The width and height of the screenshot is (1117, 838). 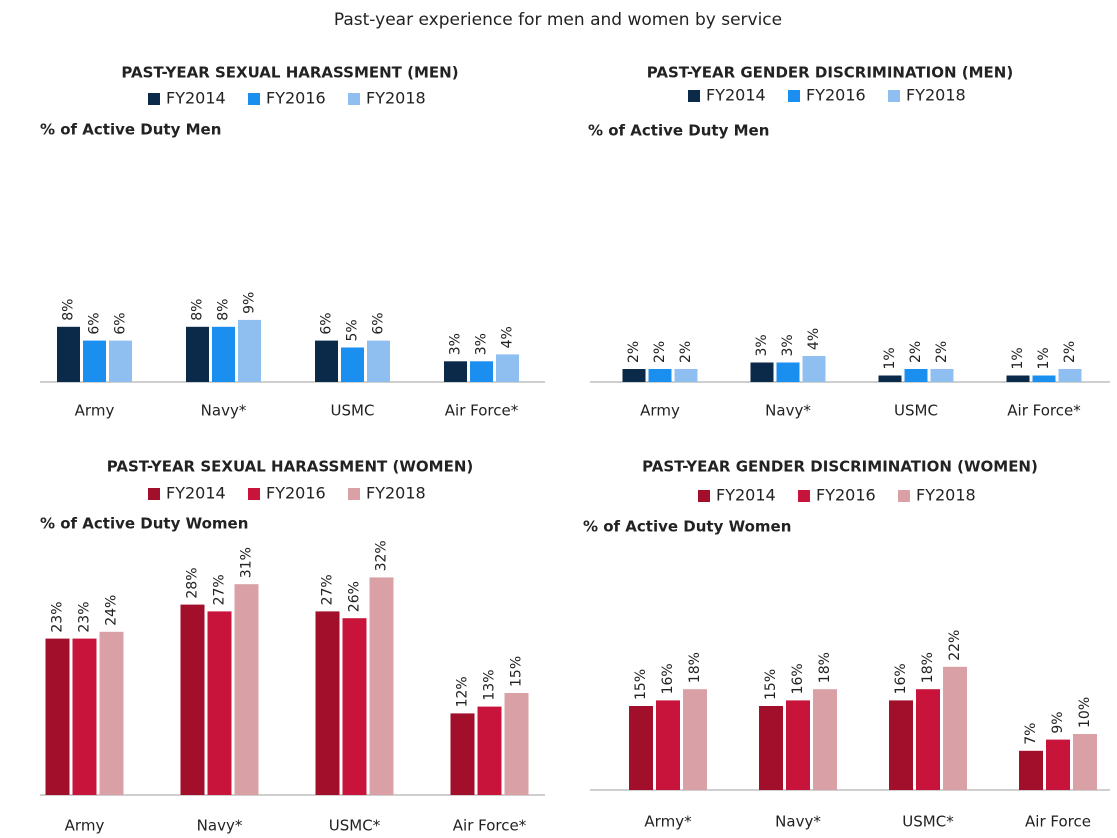 I want to click on y-axis-label: % of Active Duty Women, so click(x=144, y=524).